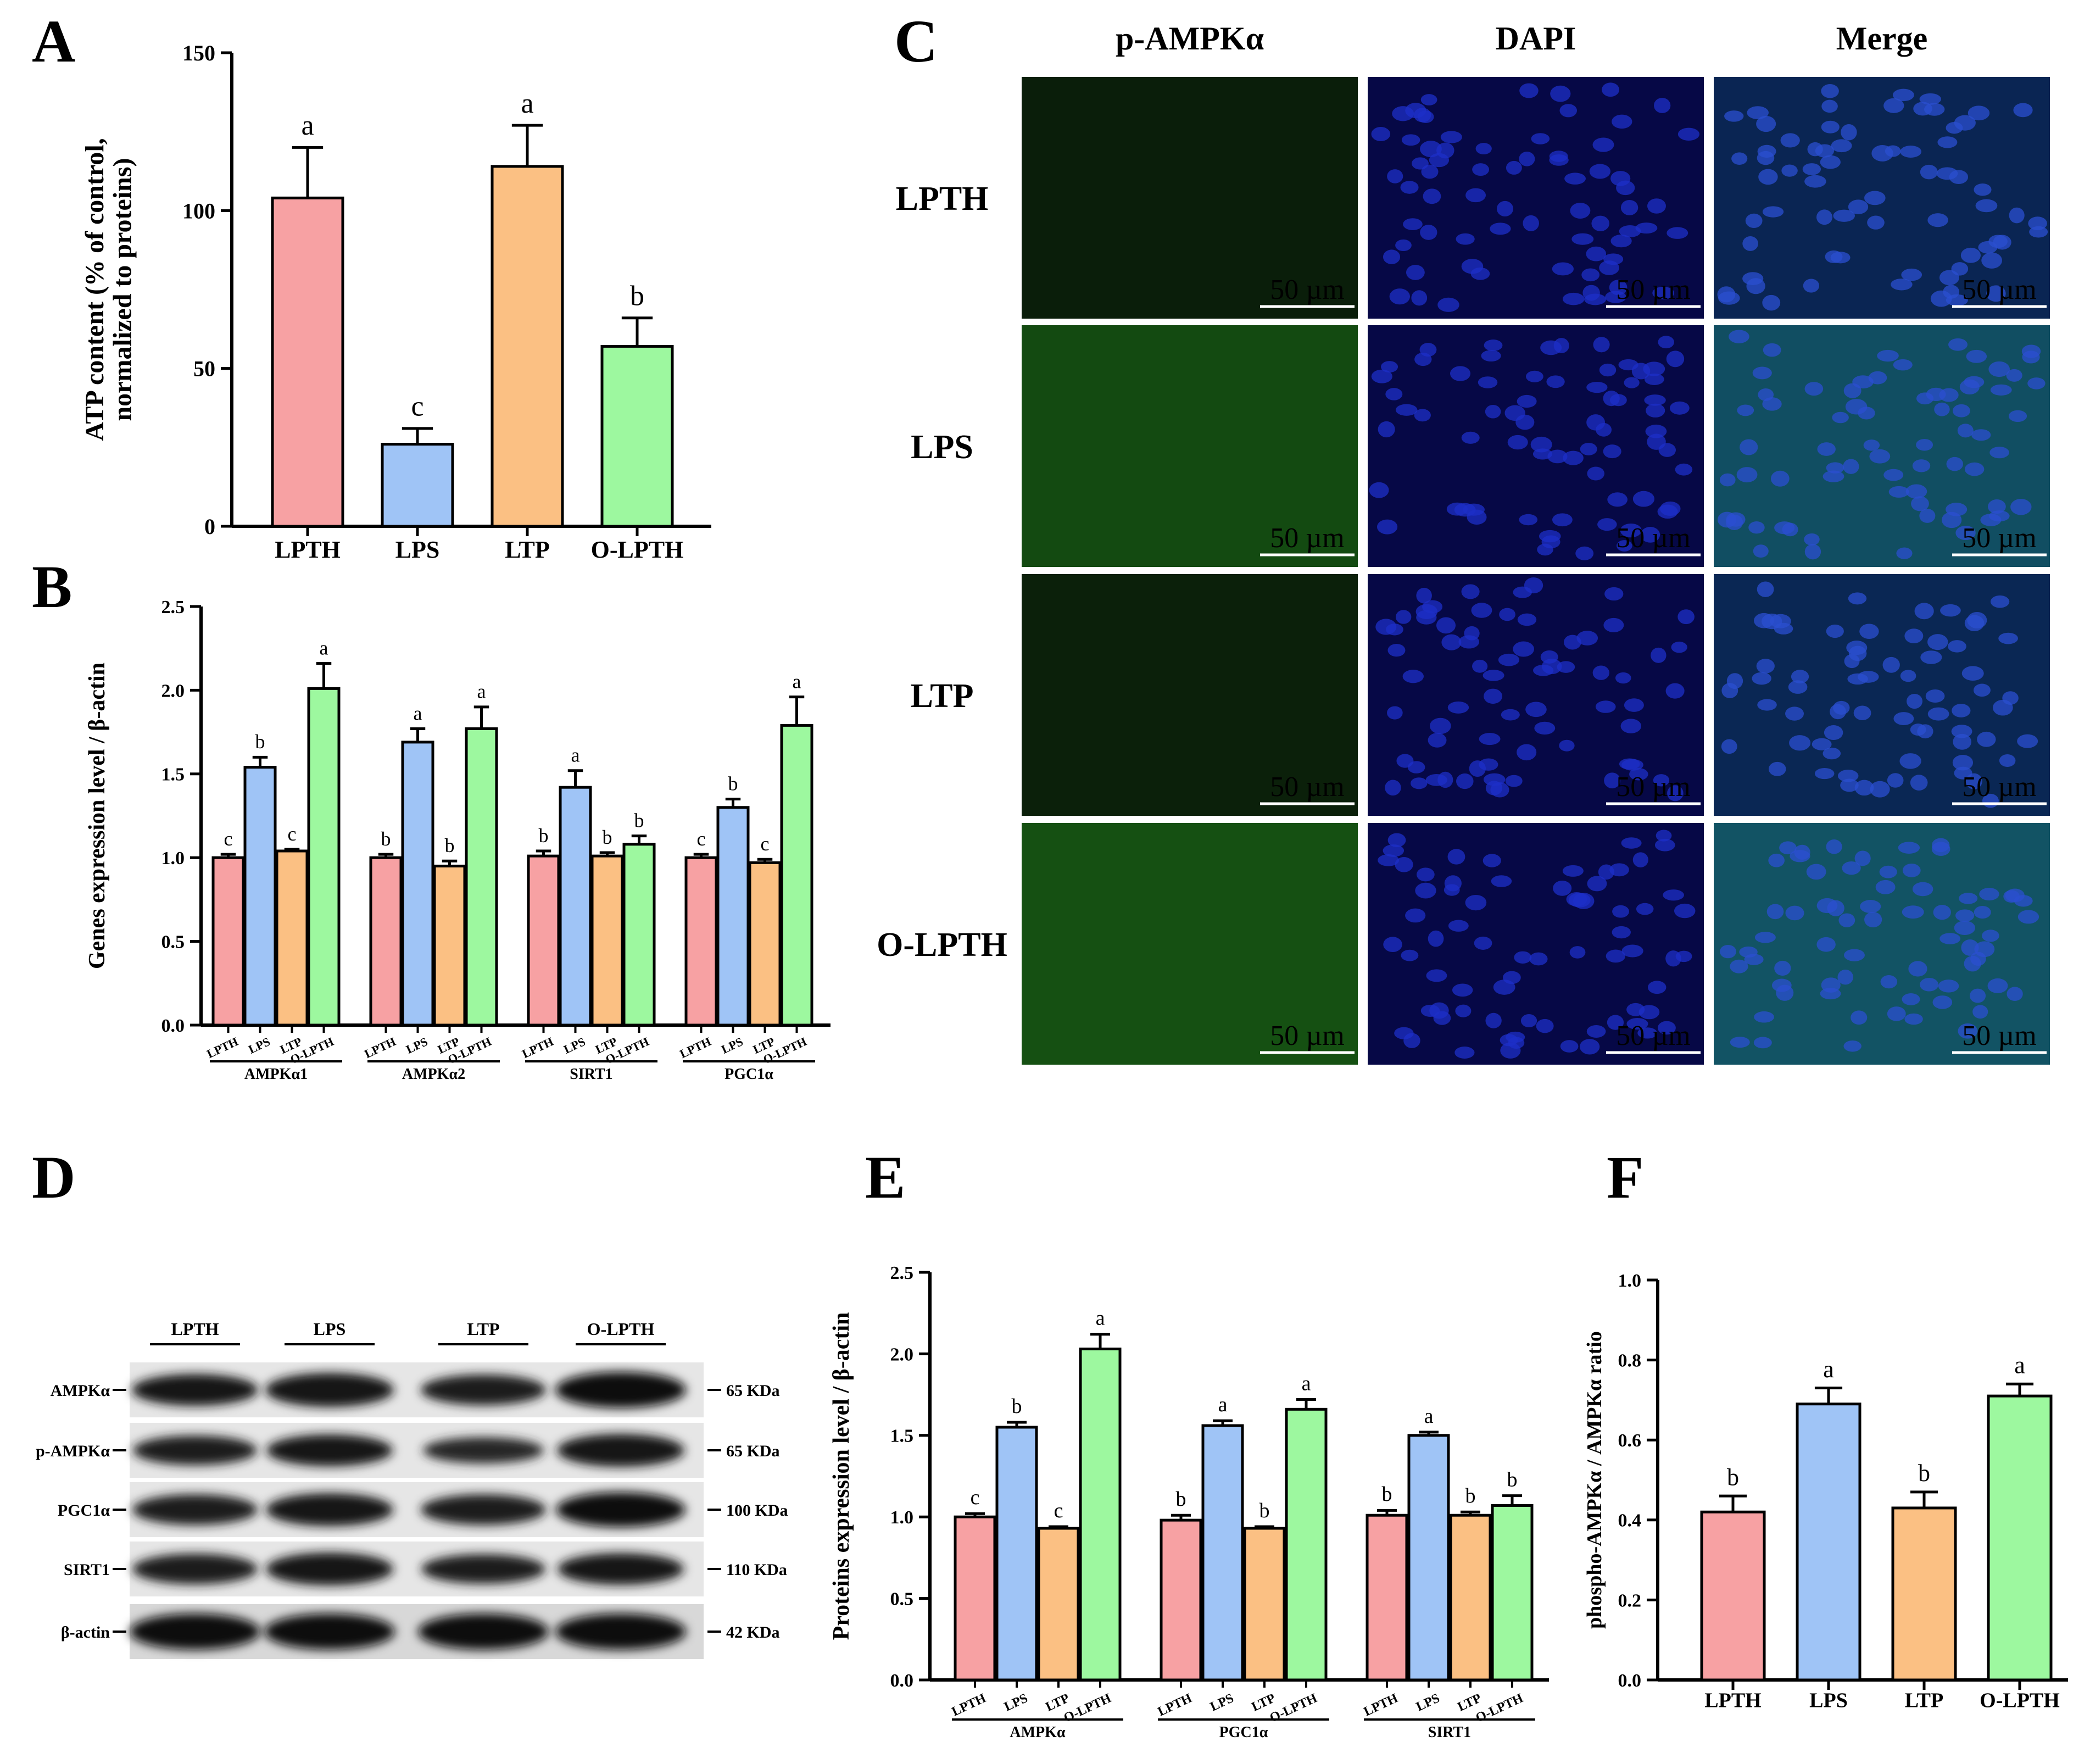  I want to click on y-tick-label: 2.5, so click(173, 607).